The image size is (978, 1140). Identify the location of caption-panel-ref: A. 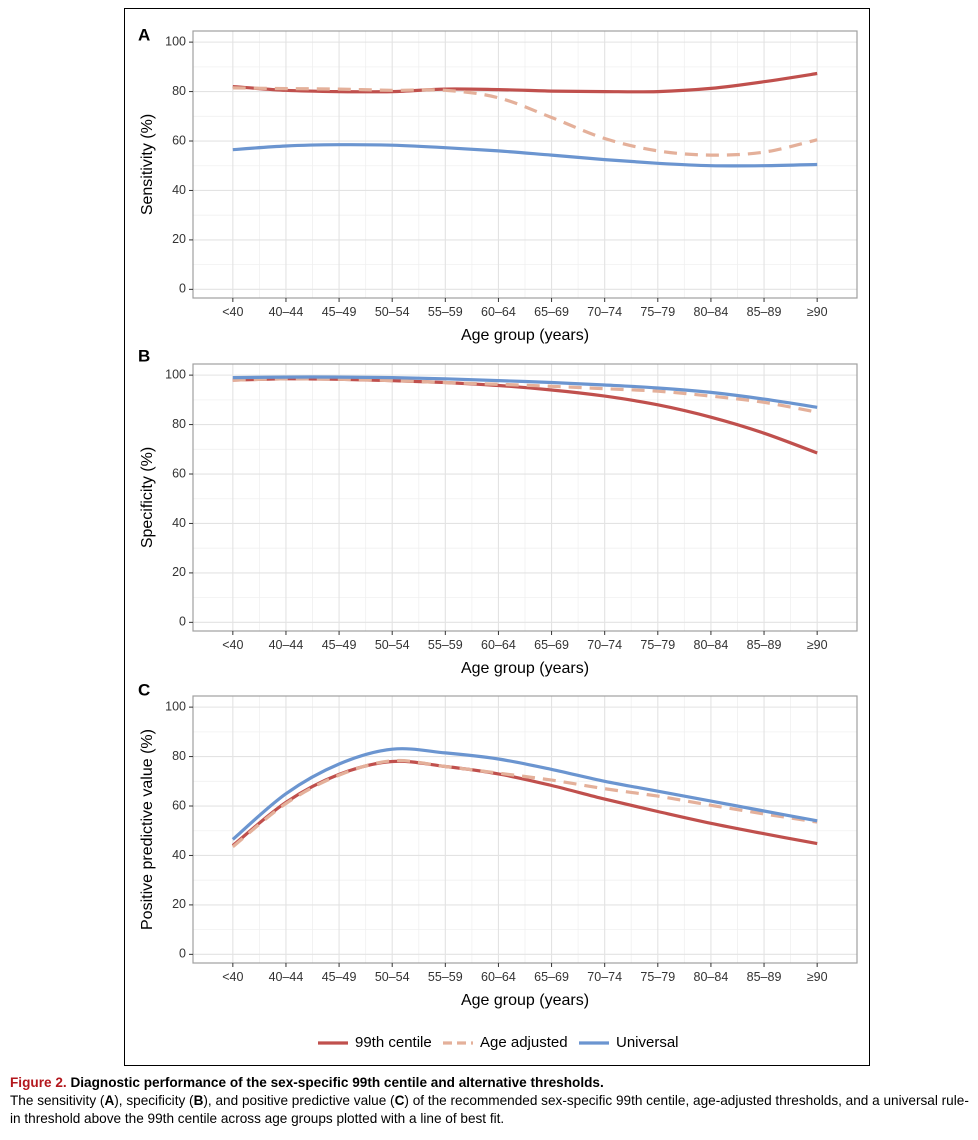
(109, 1100).